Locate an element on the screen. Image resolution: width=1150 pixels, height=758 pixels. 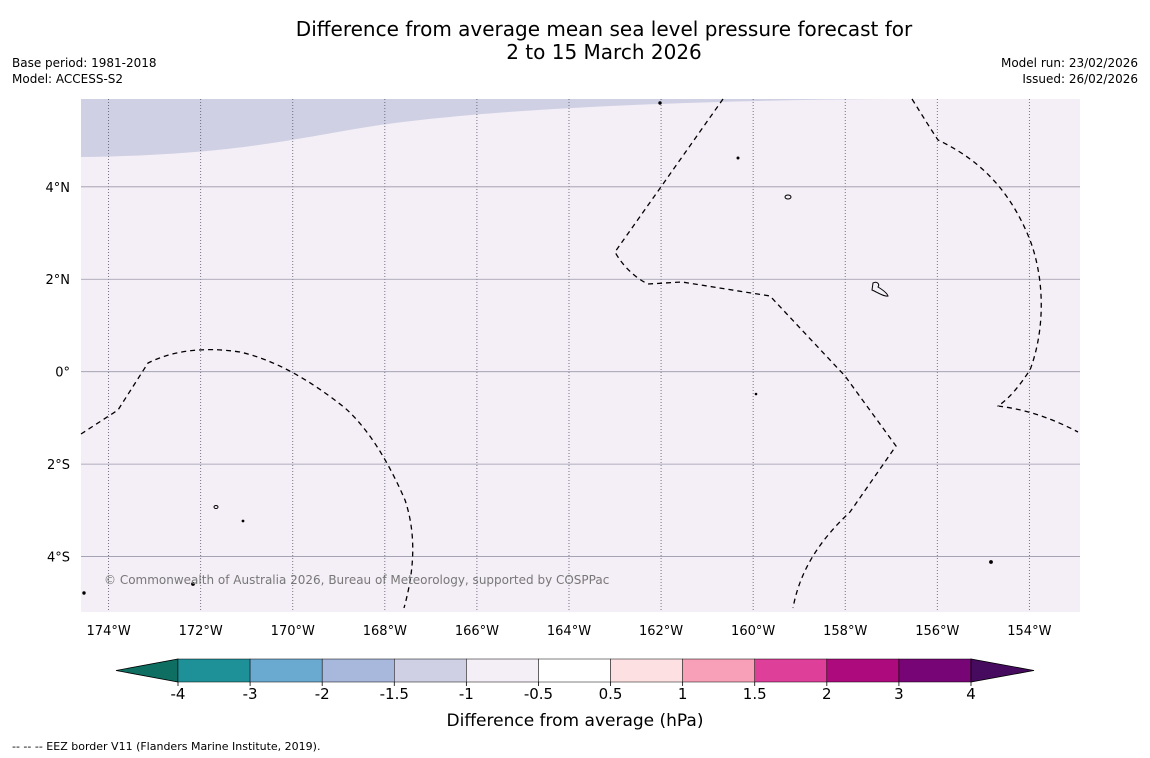
colorbar-tick-label: 4 is located at coordinates (971, 694).